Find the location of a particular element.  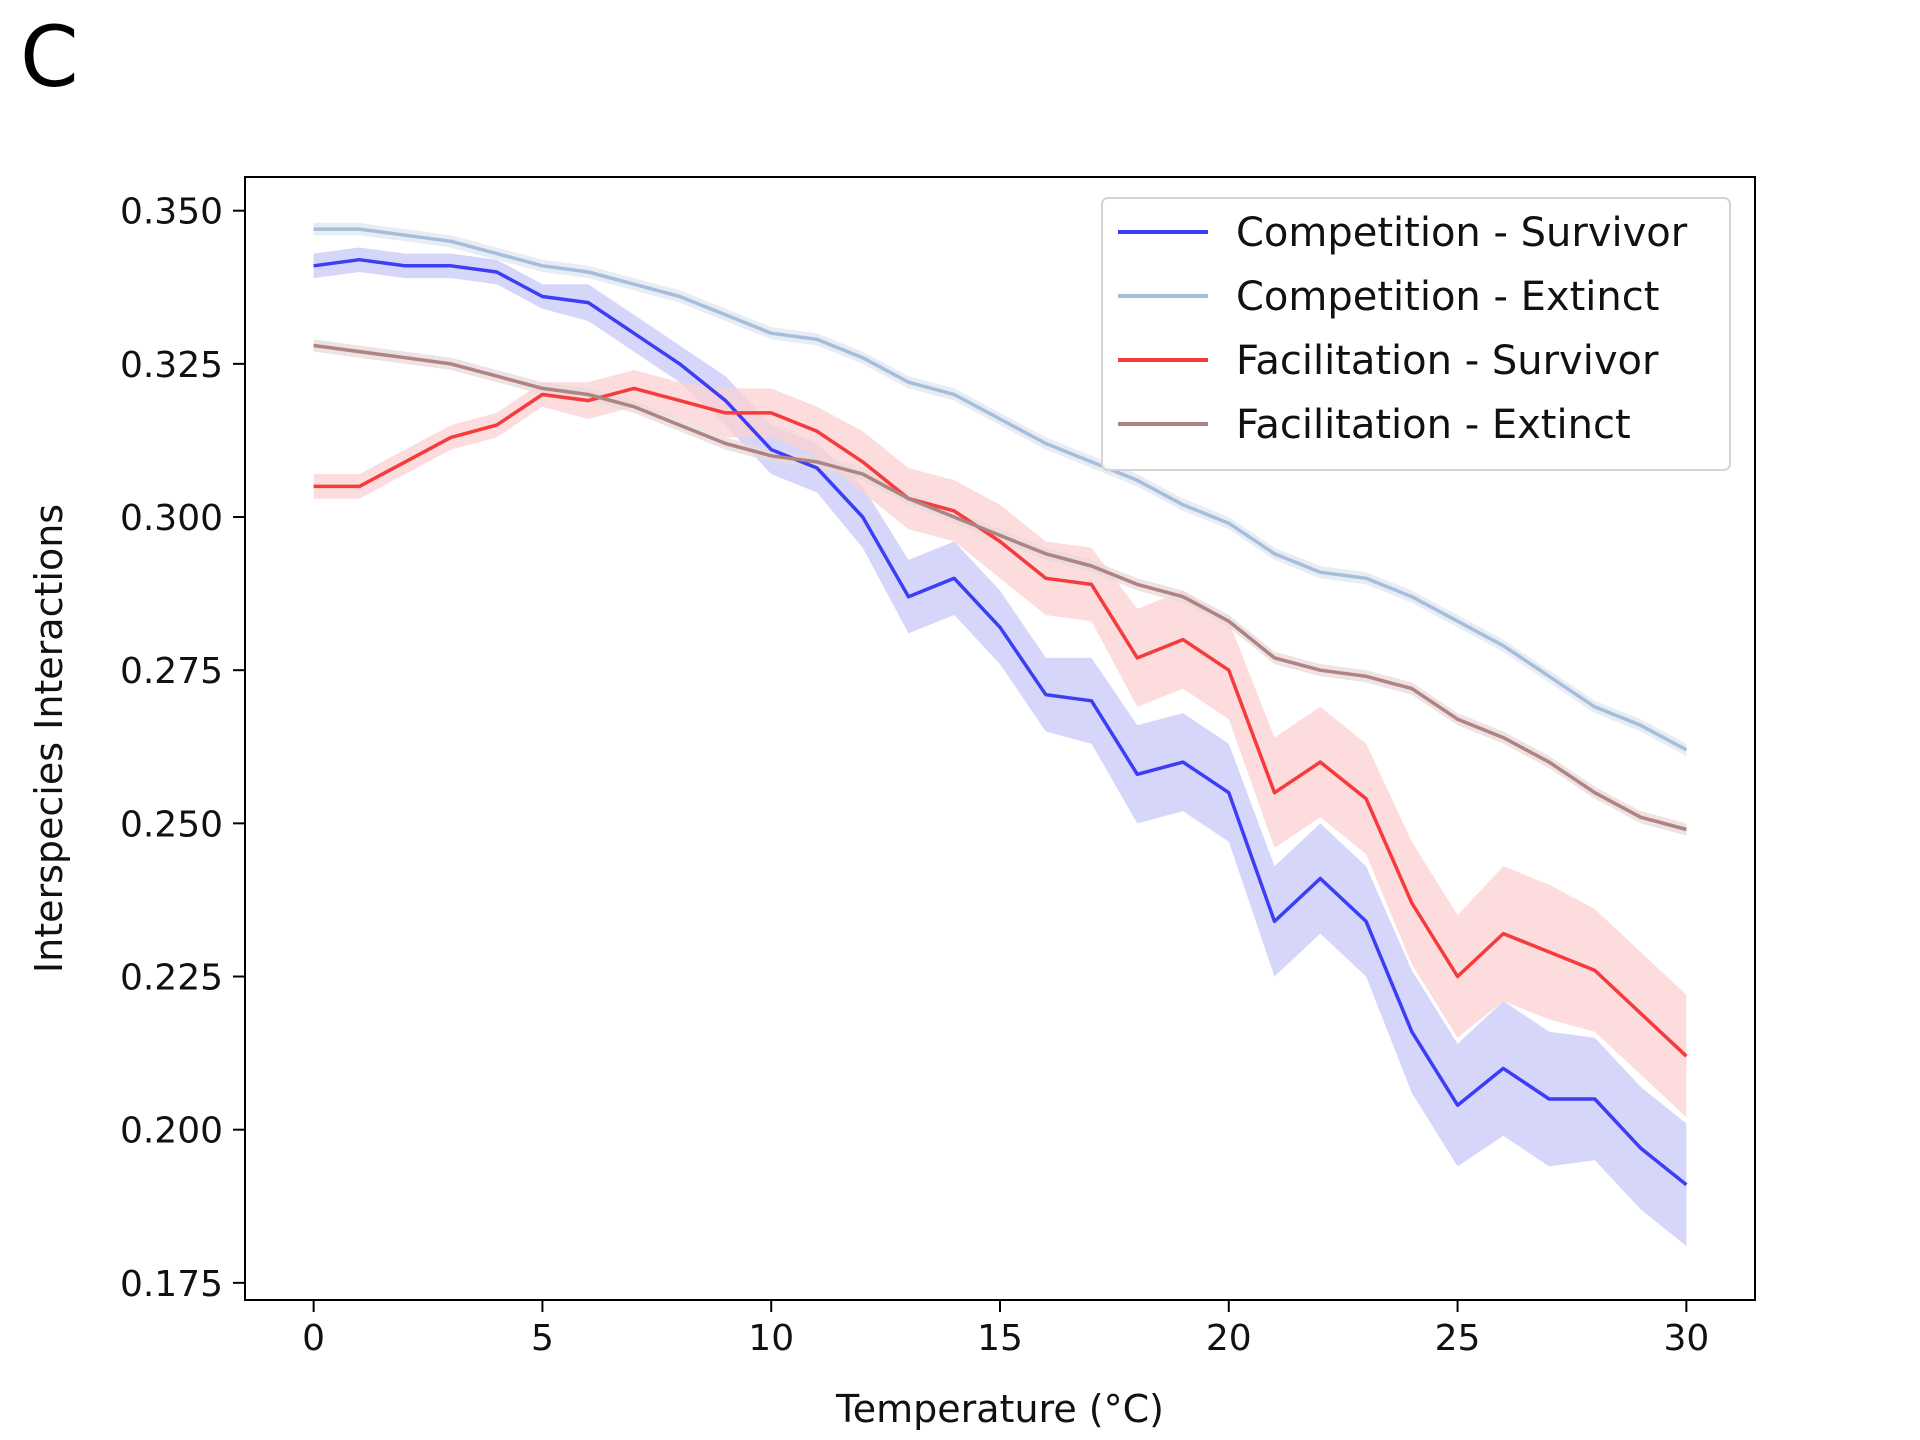

x-tick-label: 10 is located at coordinates (771, 1338).